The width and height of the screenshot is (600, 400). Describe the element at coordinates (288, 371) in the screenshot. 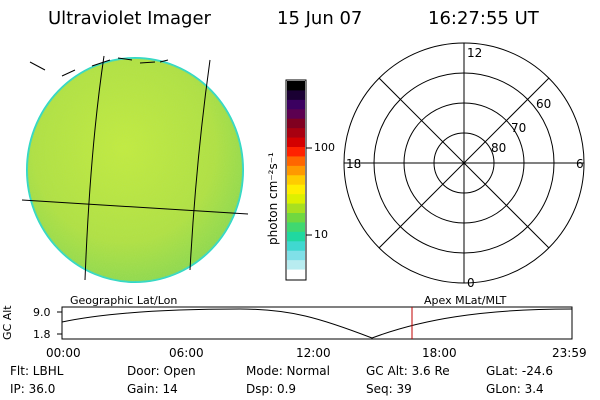

I see `info-mode: Mode: Normal` at that location.